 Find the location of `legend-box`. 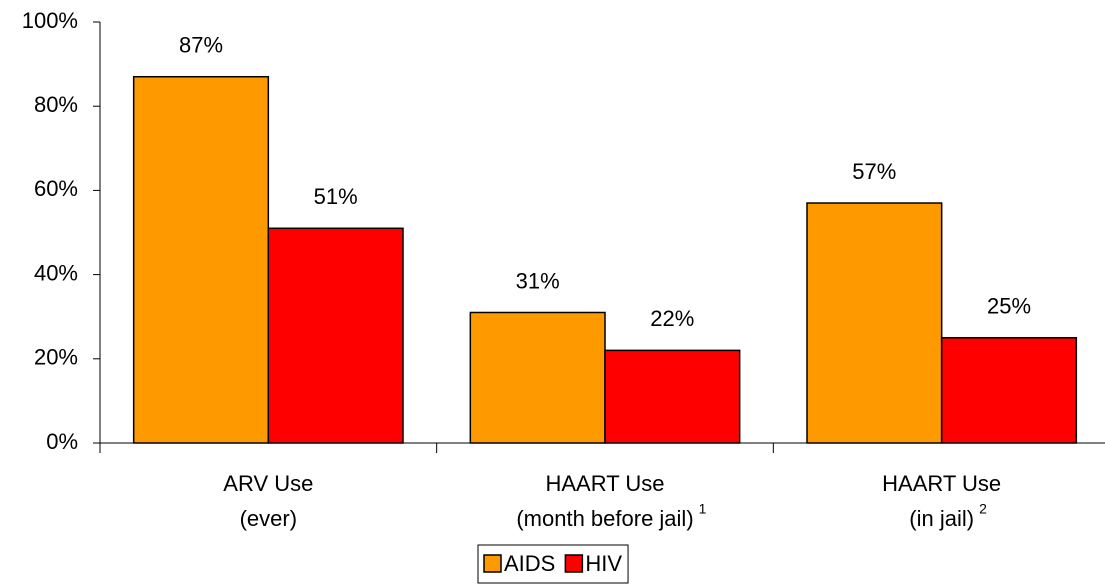

legend-box is located at coordinates (553, 564).